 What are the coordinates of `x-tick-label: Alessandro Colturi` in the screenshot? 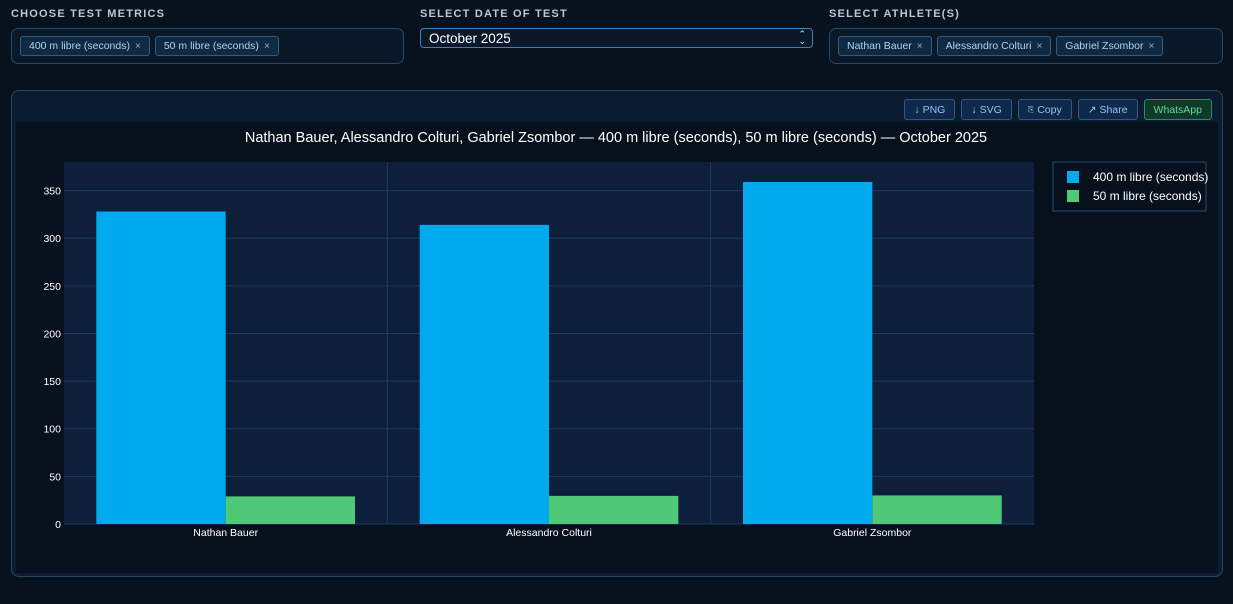 It's located at (549, 533).